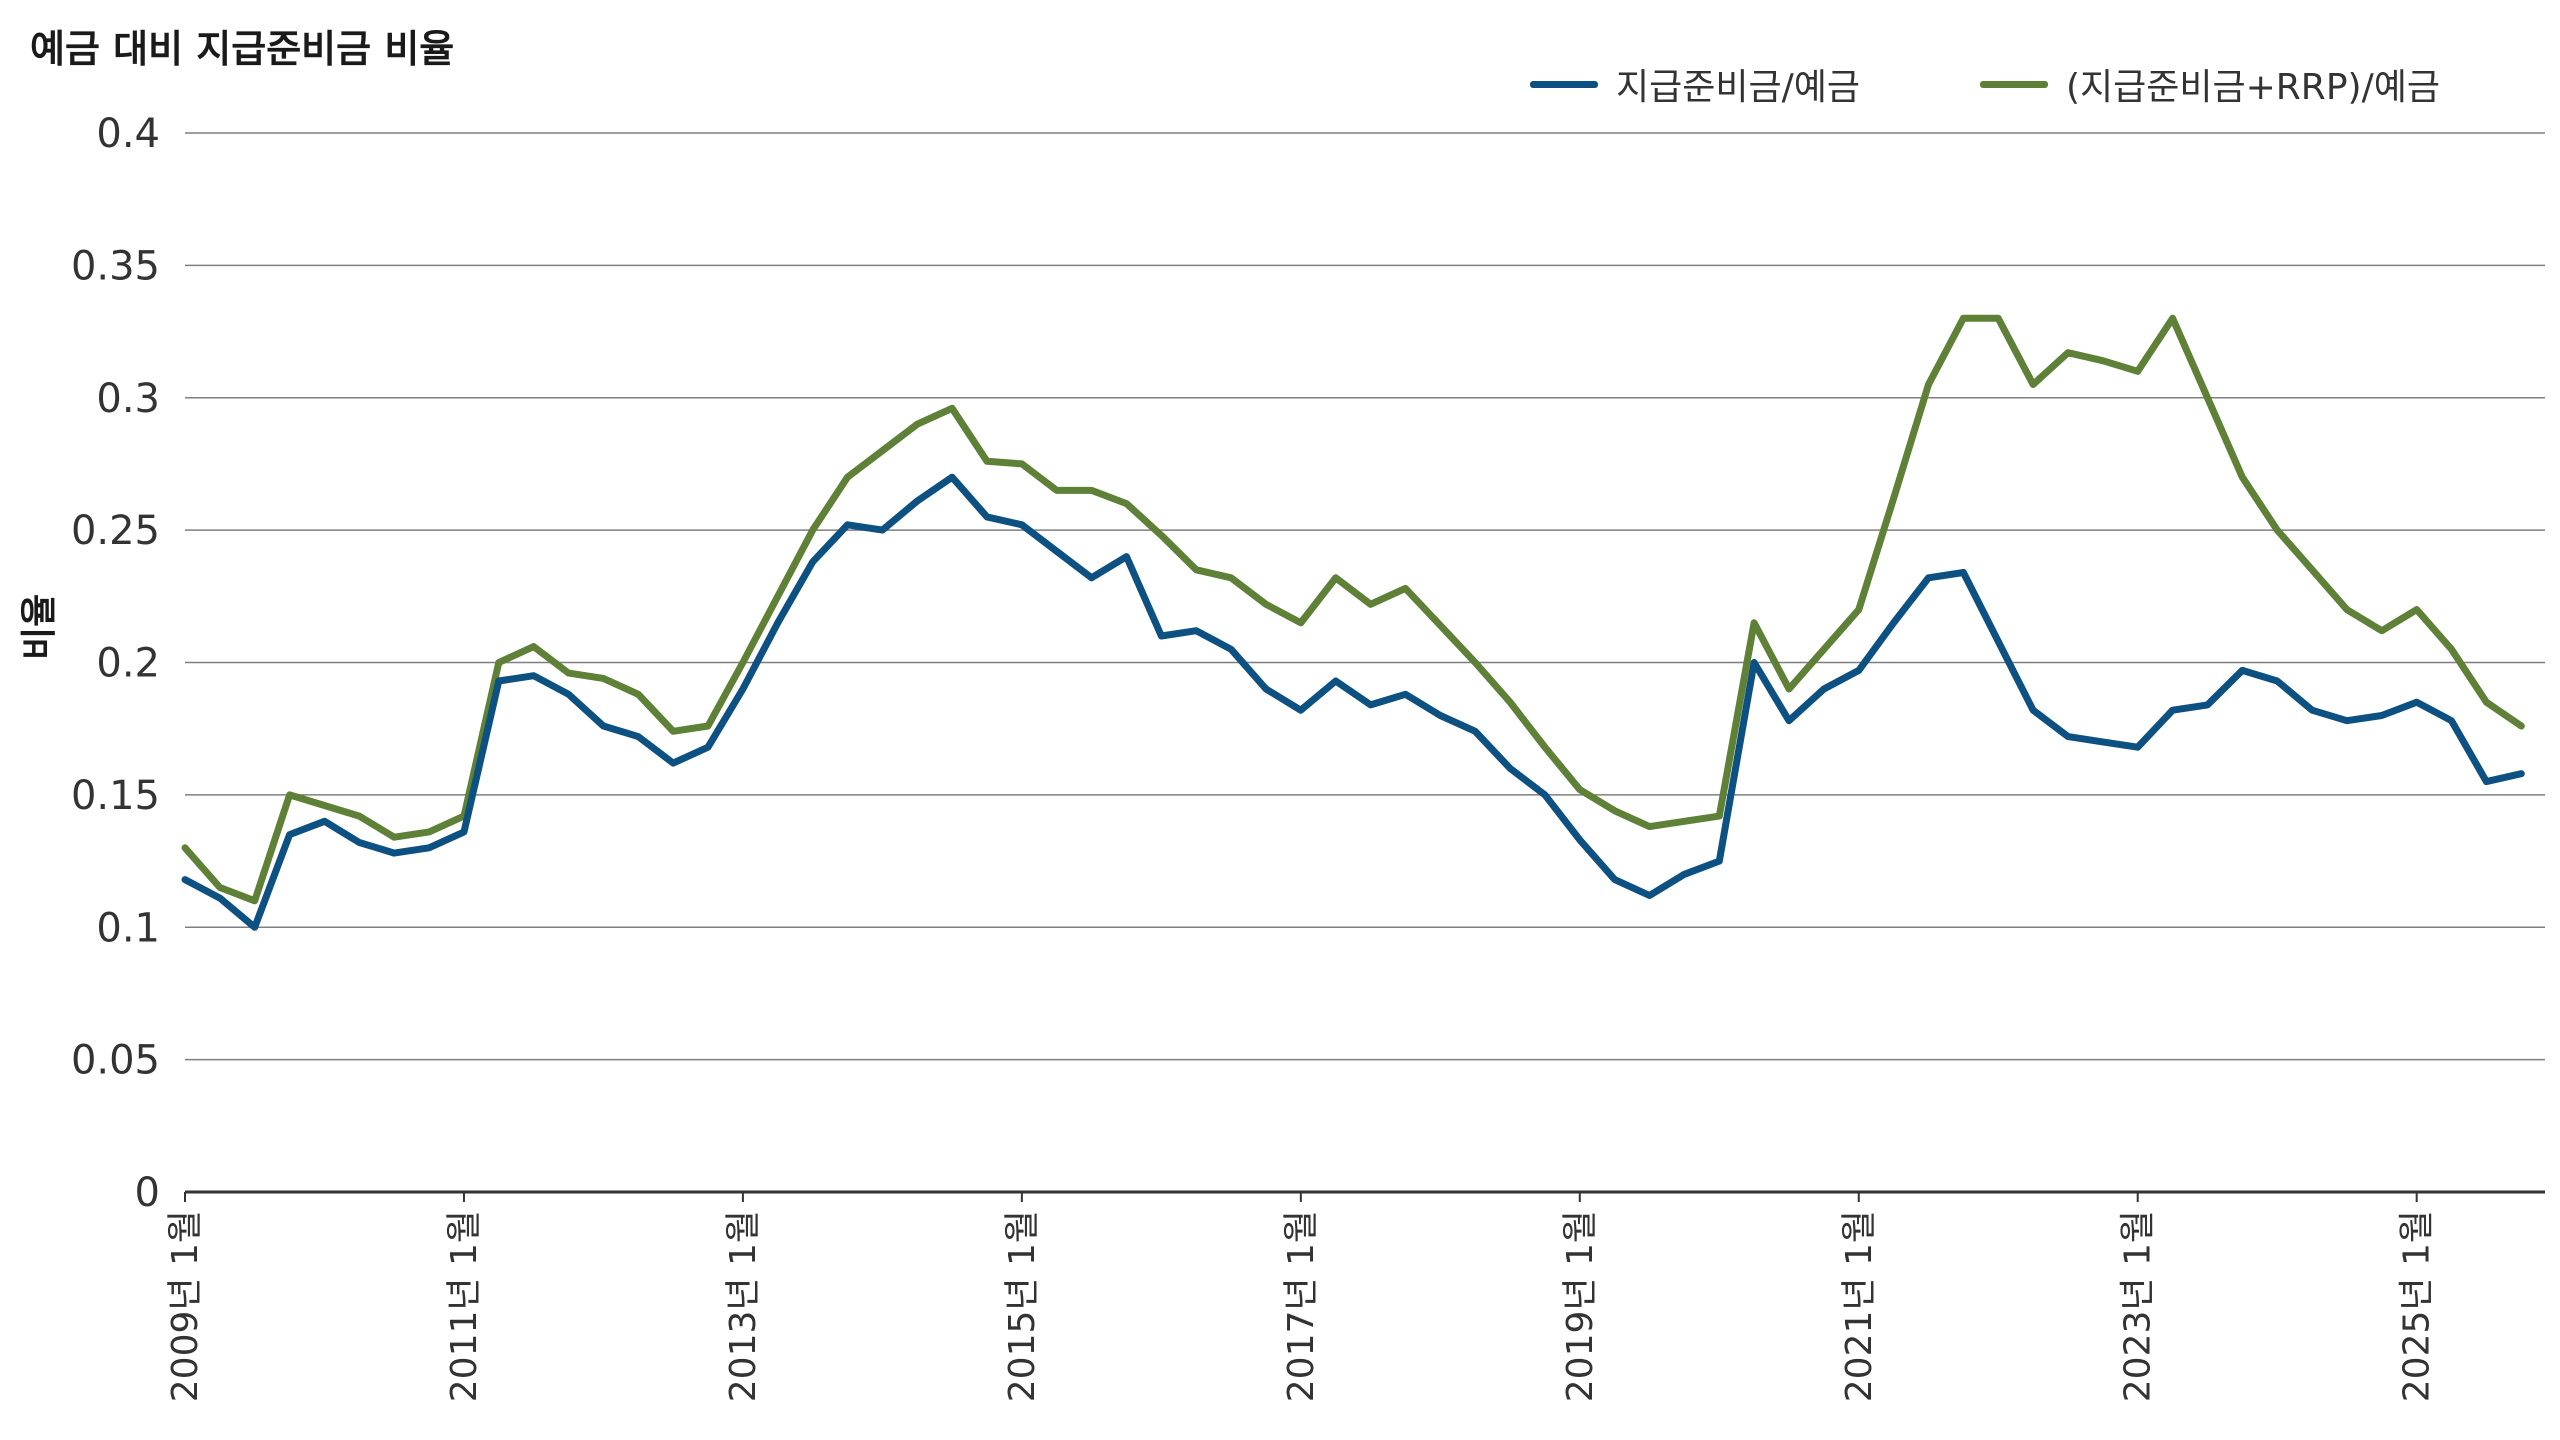 This screenshot has width=2560, height=1440. What do you see at coordinates (2417, 1306) in the screenshot?
I see `x-tick-label: 2025년 1월` at bounding box center [2417, 1306].